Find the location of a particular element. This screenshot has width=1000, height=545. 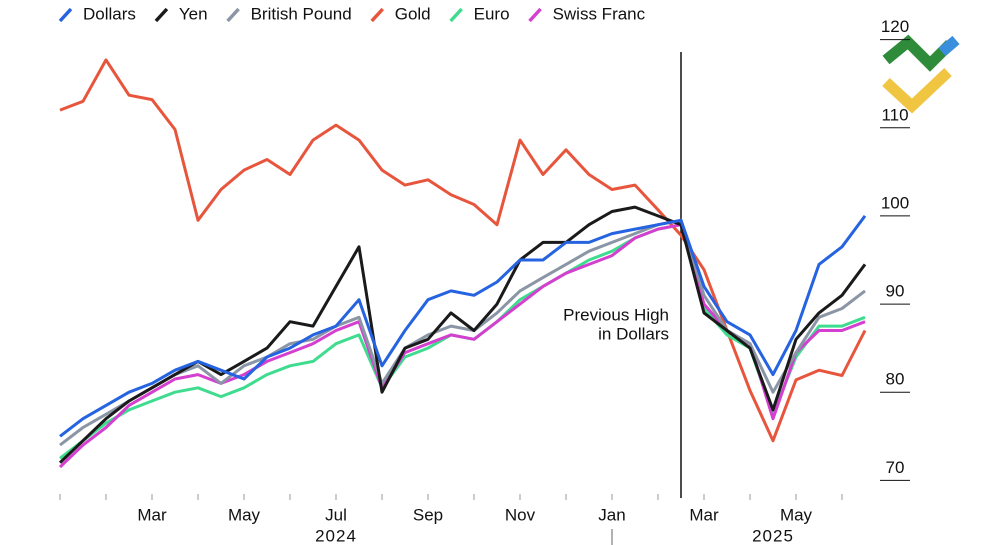

y-tick-label: 80 is located at coordinates (895, 379).